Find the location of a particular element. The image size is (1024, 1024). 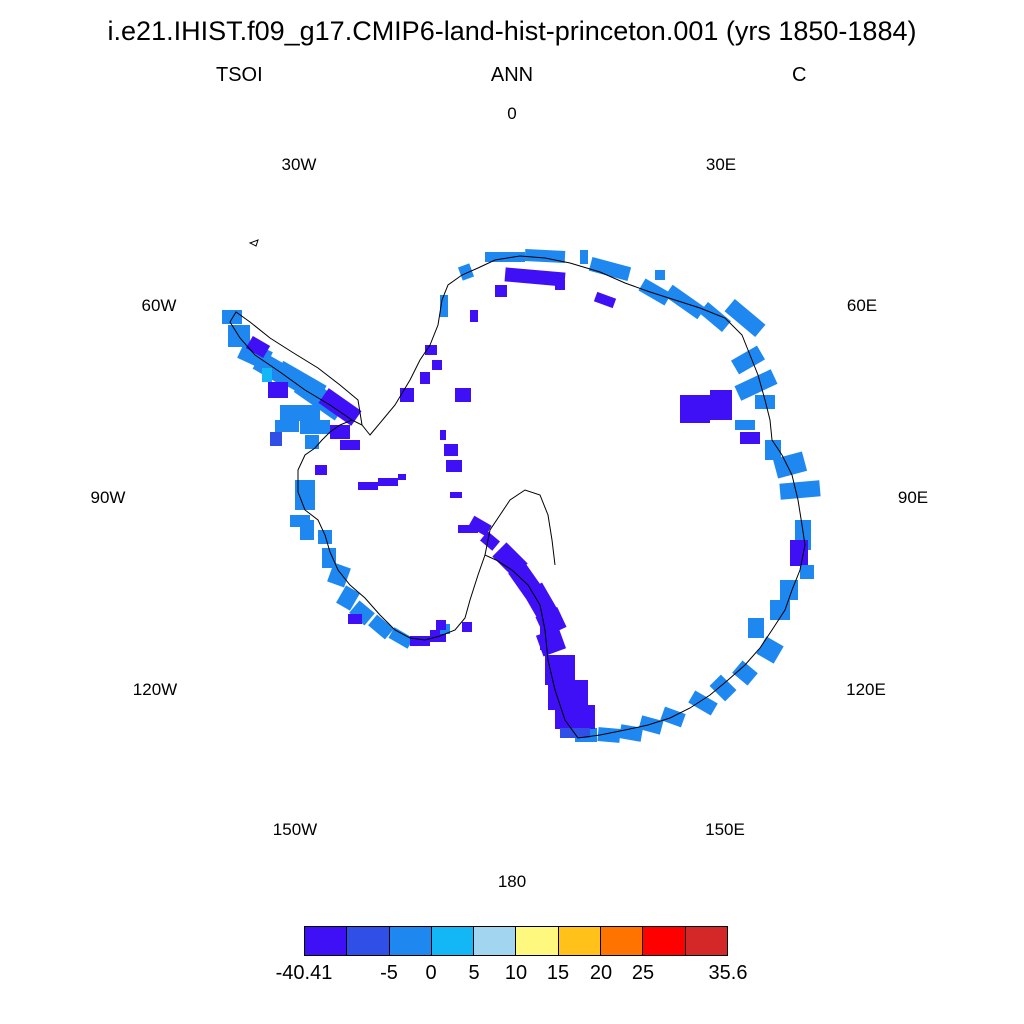

longitude-label-0: 0 is located at coordinates (512, 113).